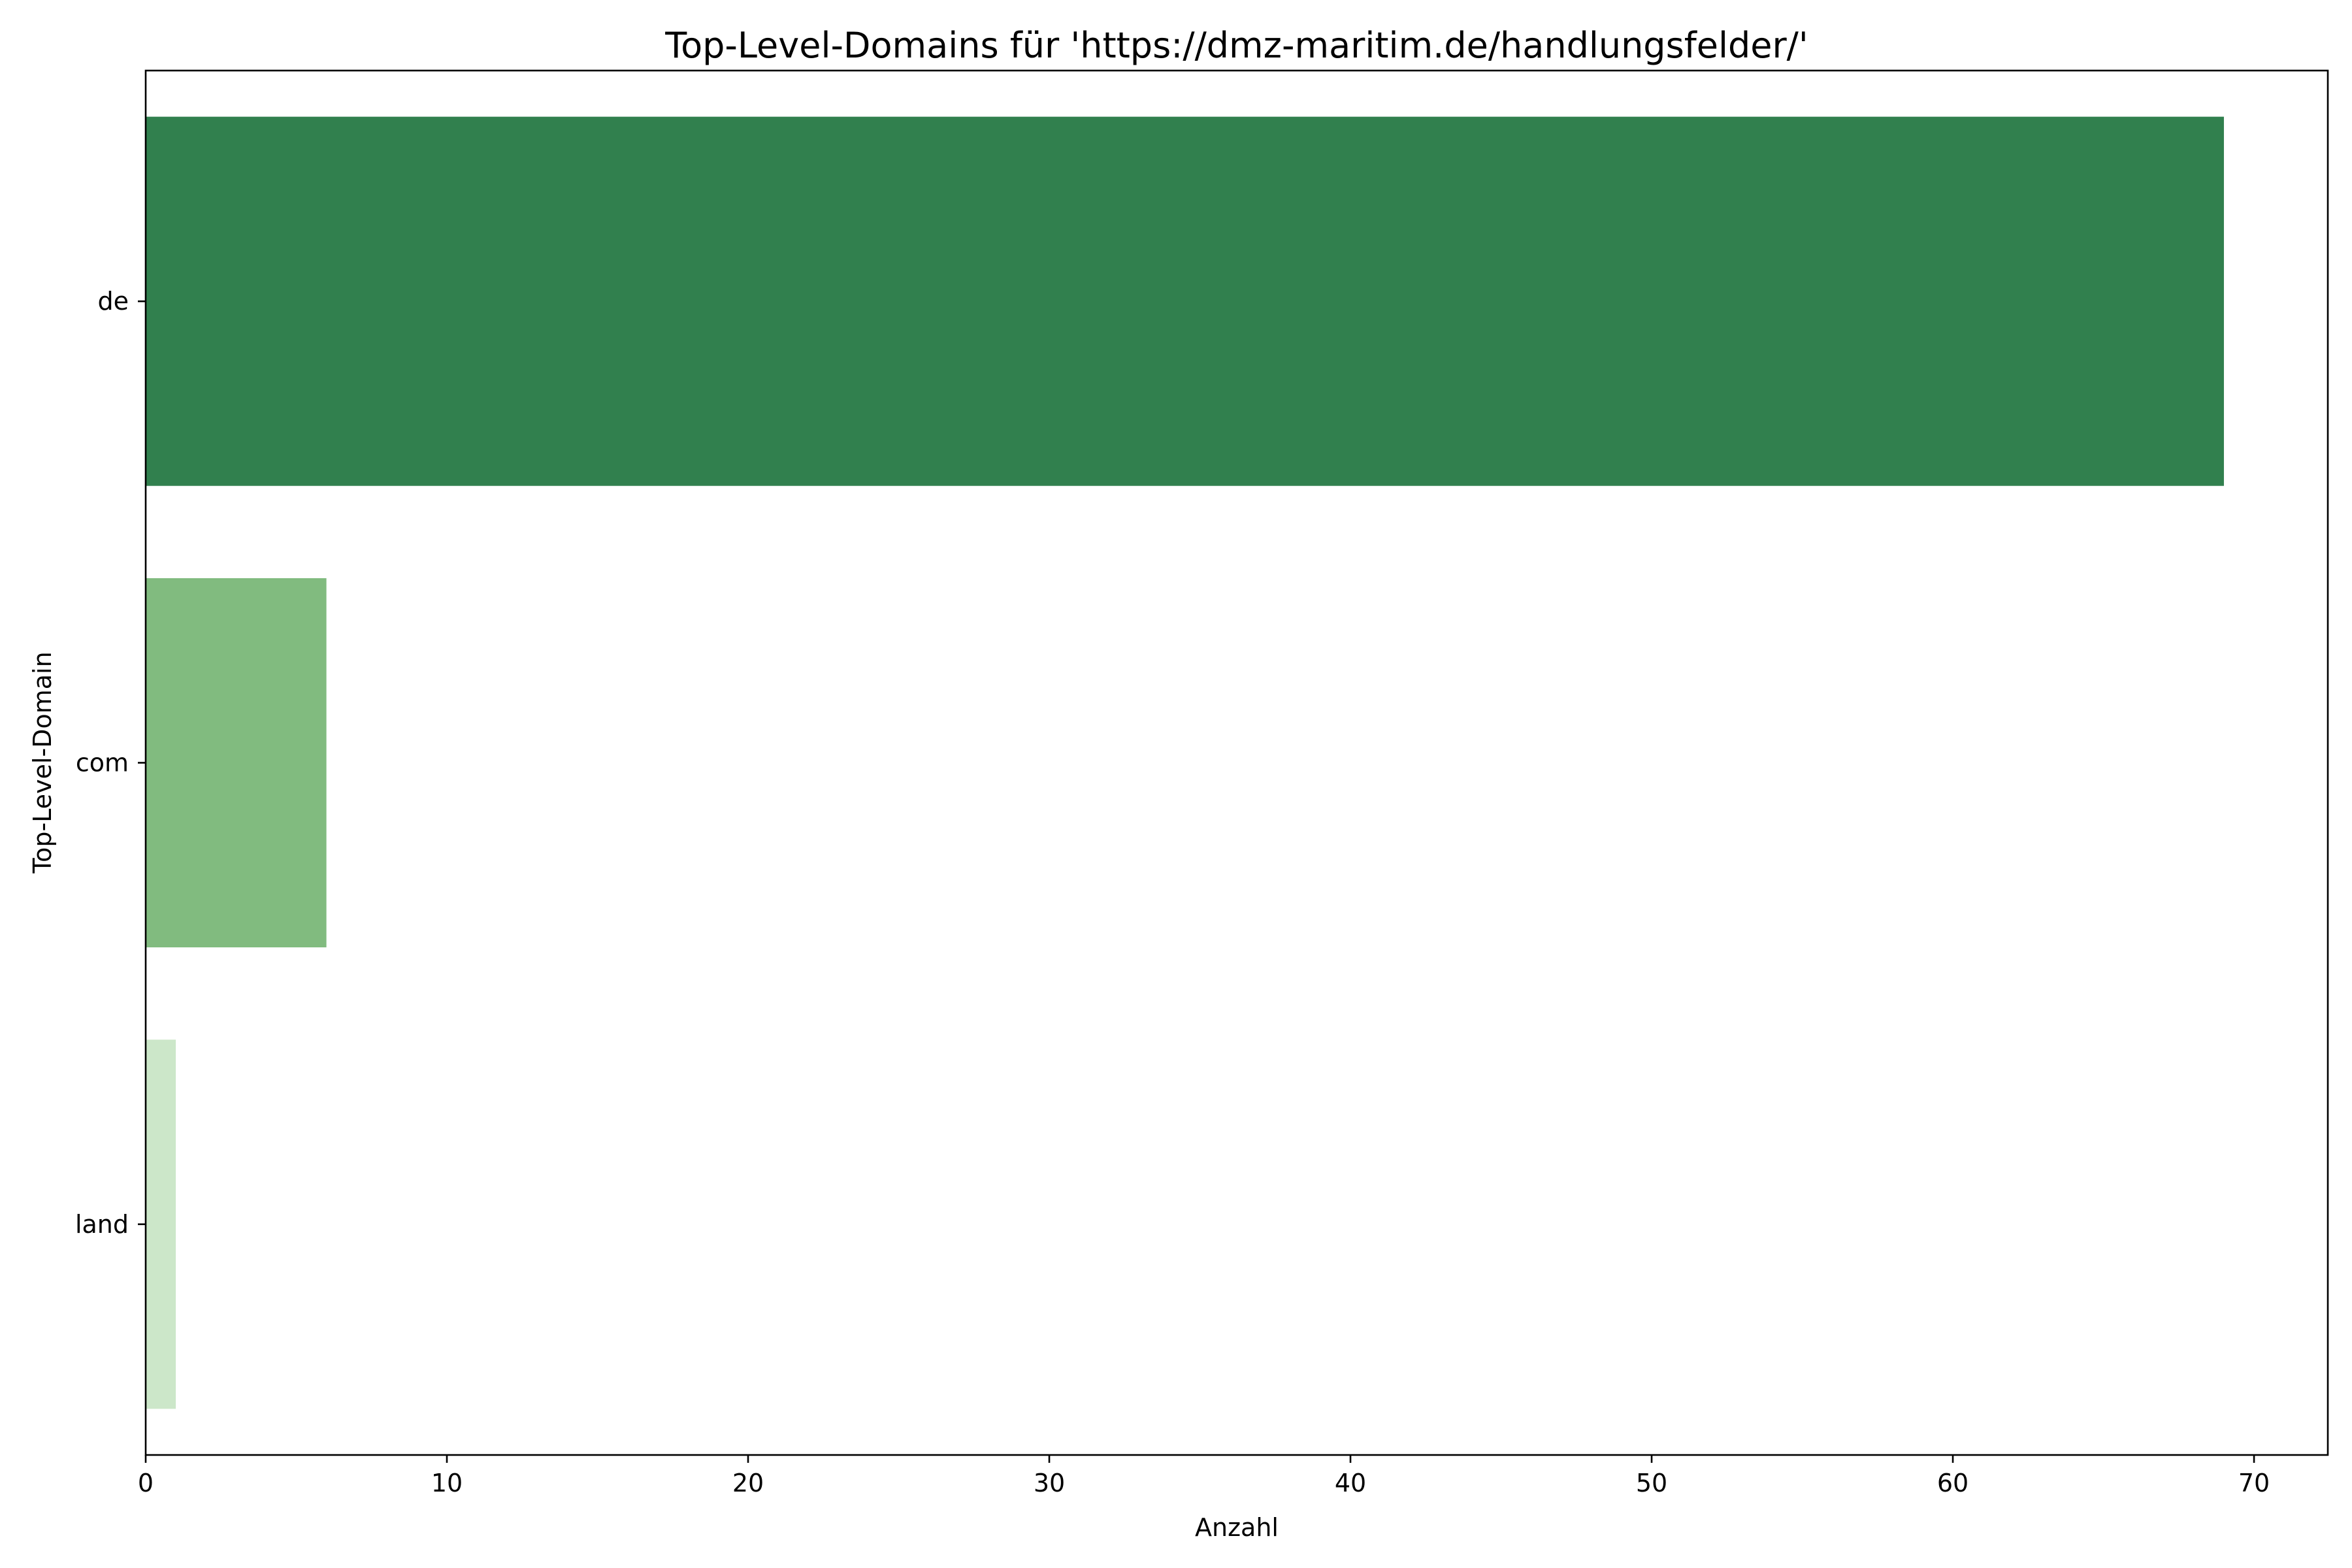 The image size is (2352, 1568). What do you see at coordinates (1237, 1527) in the screenshot?
I see `x-axis-label: Anzahl` at bounding box center [1237, 1527].